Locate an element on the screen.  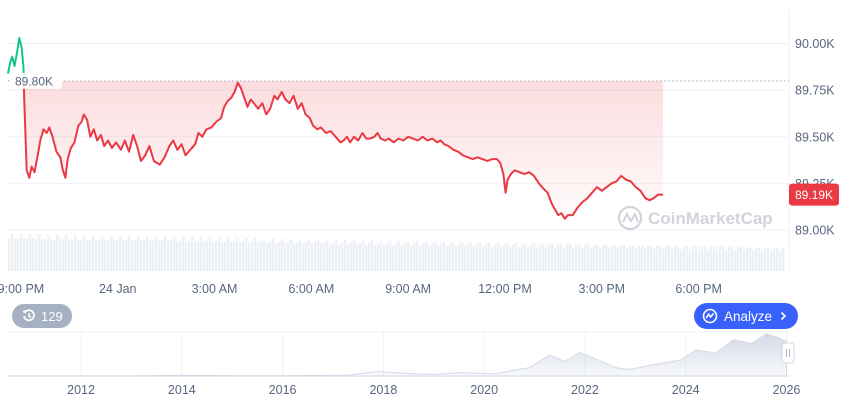
x-tick-label: 9:00 AM is located at coordinates (408, 289).